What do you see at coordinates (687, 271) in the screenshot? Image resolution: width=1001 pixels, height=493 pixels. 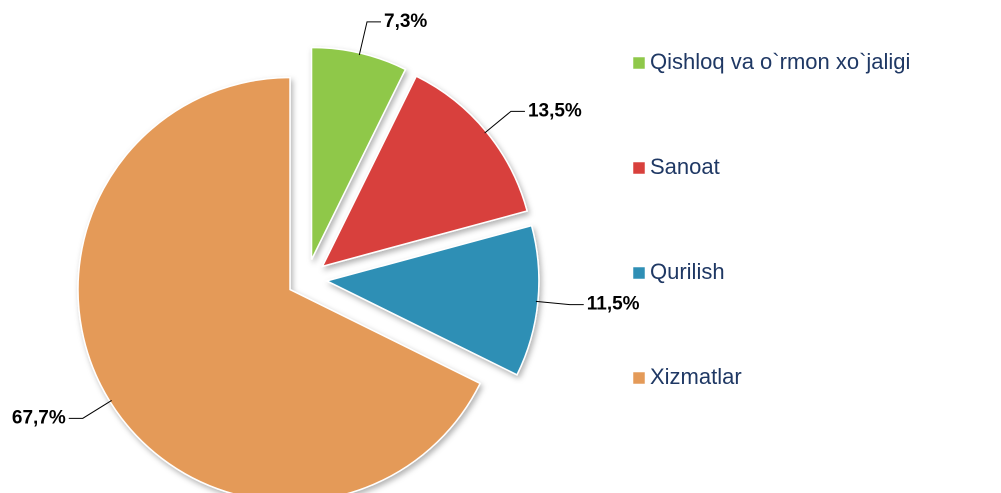 I see `legend-label: Qurilish` at bounding box center [687, 271].